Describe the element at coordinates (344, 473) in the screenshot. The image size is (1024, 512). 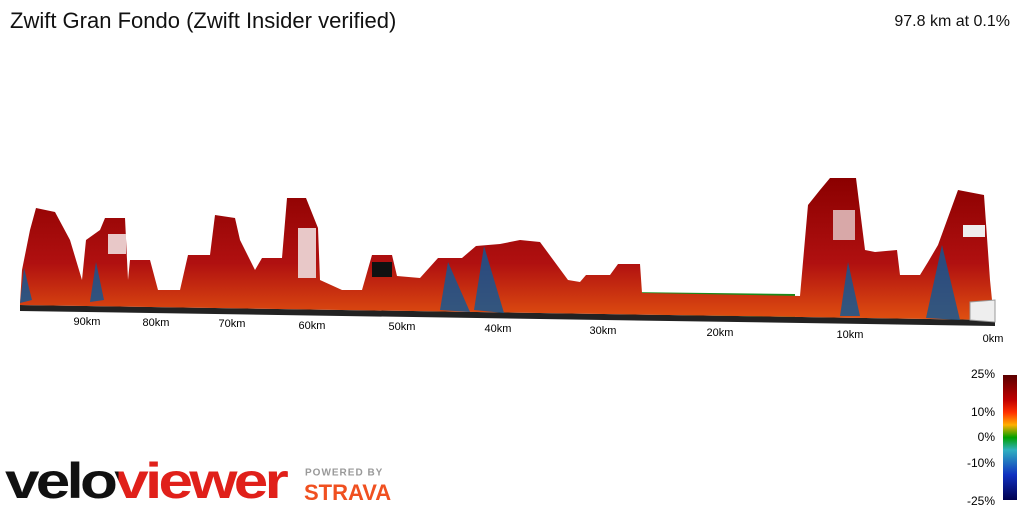
I see `powered-by: POWERED BY` at that location.